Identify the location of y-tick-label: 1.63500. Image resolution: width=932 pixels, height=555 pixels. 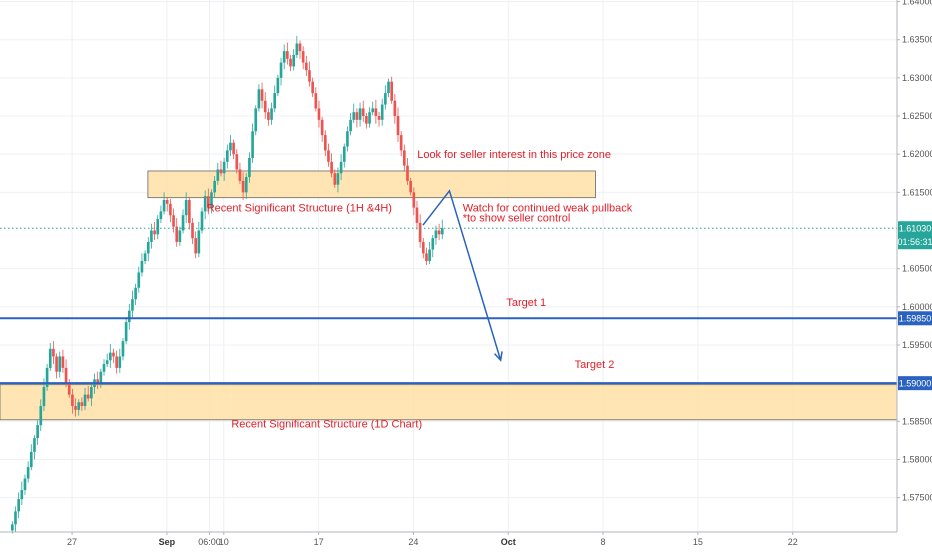
(917, 40).